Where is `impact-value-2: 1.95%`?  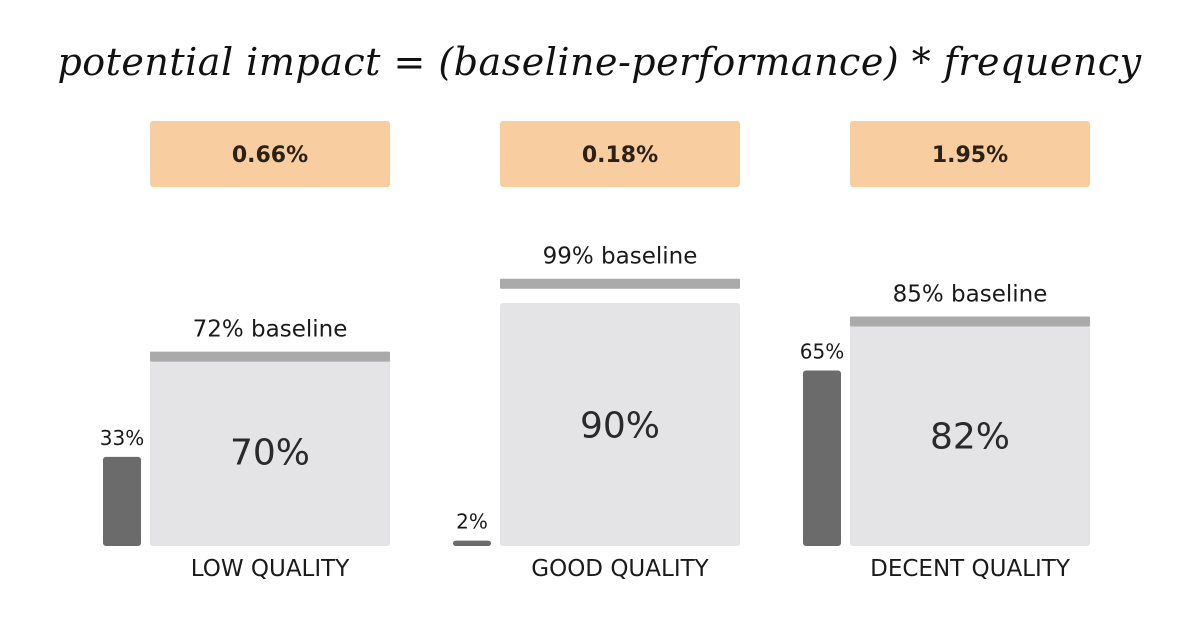 impact-value-2: 1.95% is located at coordinates (970, 155).